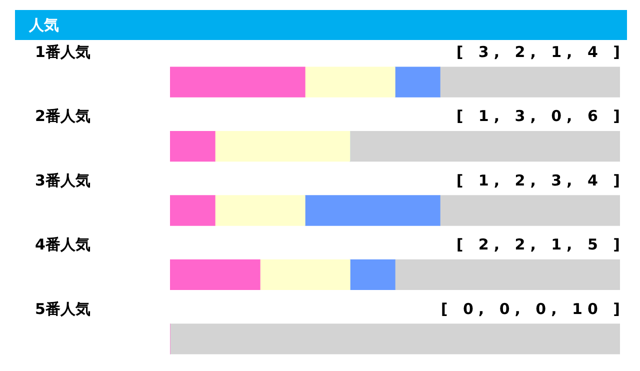 The image size is (640, 371). I want to click on y-tick-label: 5番人気, so click(62, 309).